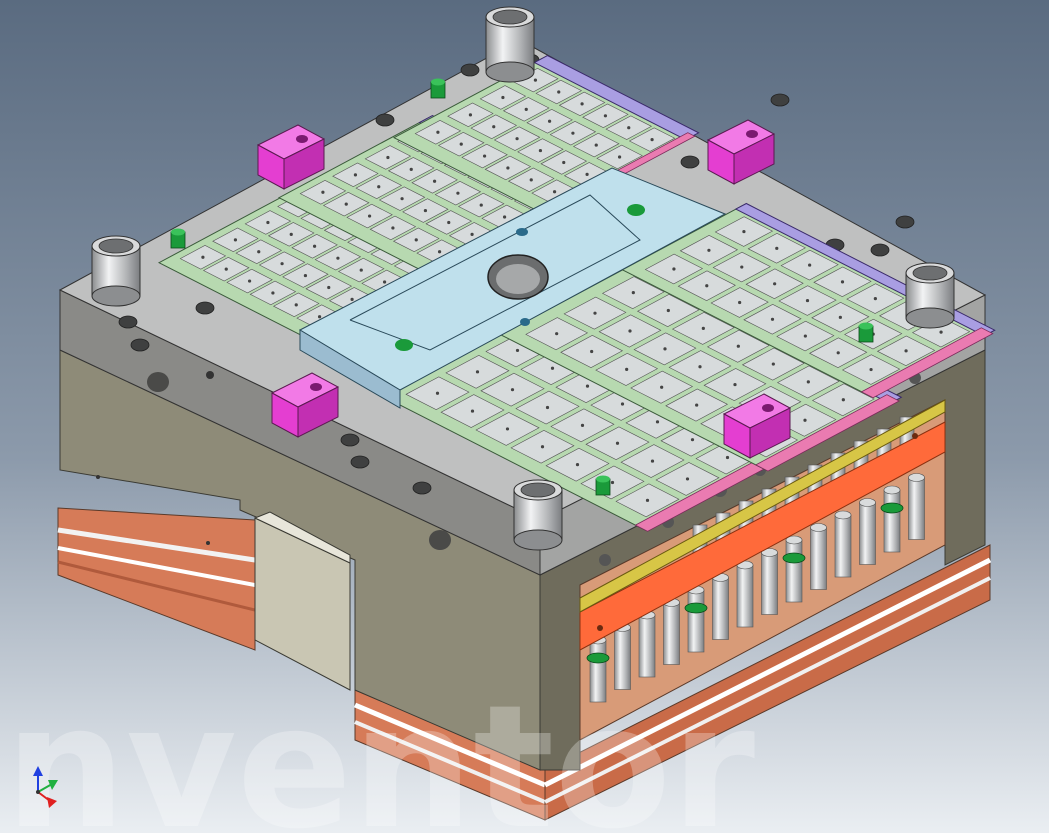 The width and height of the screenshot is (1049, 833). What do you see at coordinates (512, 288) in the screenshot?
I see `runner-plate` at bounding box center [512, 288].